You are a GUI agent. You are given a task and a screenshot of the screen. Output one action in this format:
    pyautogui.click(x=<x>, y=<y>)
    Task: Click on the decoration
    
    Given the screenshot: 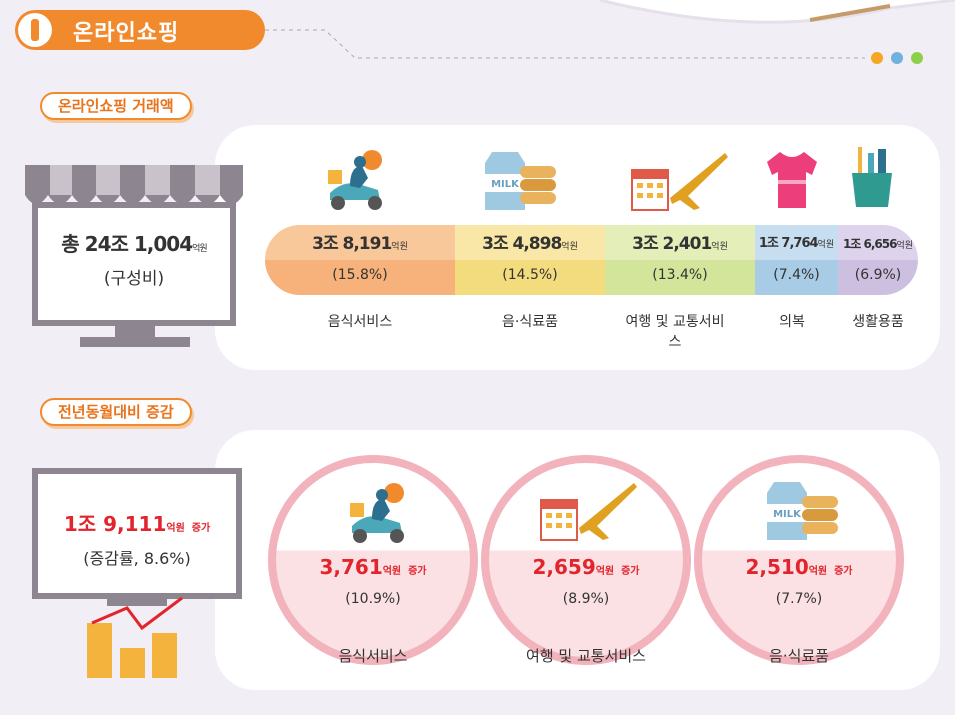 What is the action you would take?
    pyautogui.click(x=777, y=12)
    